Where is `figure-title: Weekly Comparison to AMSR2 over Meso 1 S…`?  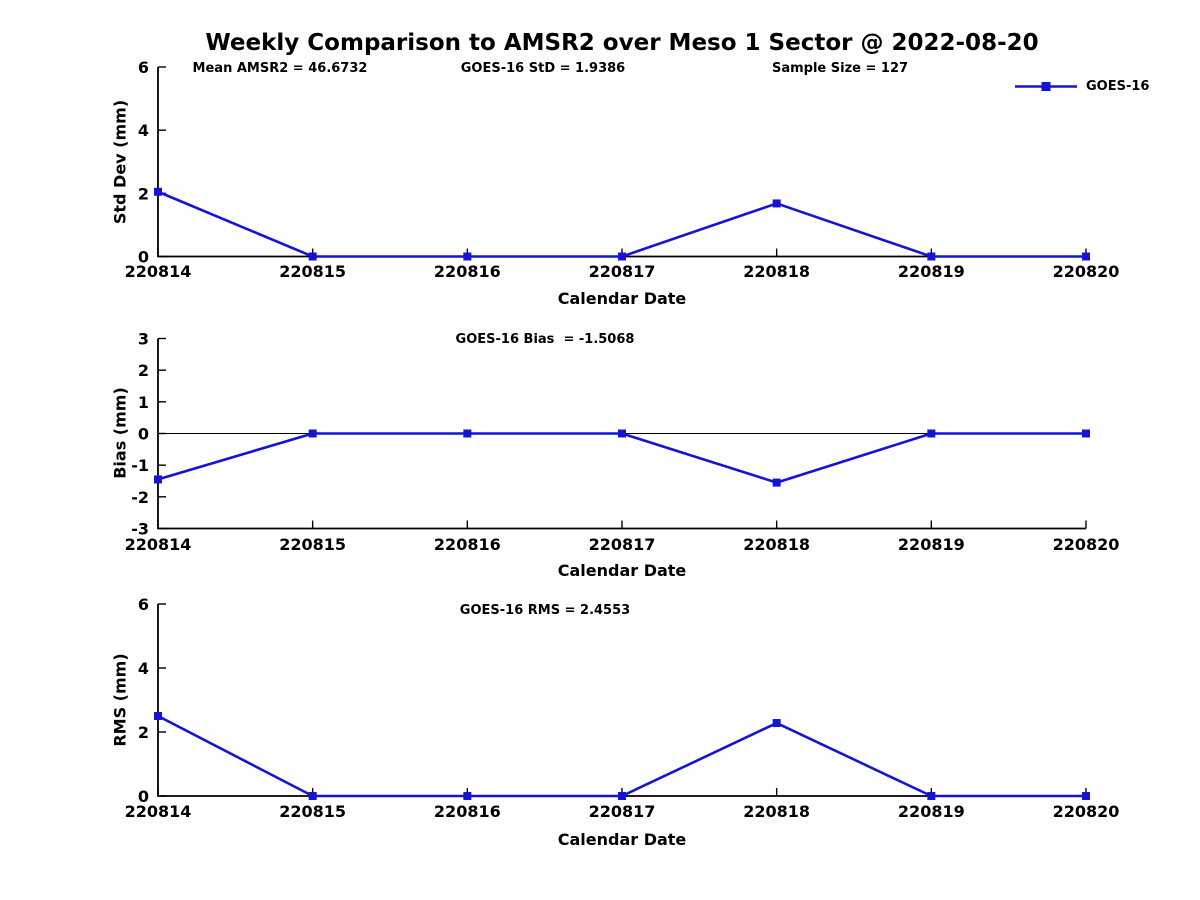 figure-title: Weekly Comparison to AMSR2 over Meso 1 S… is located at coordinates (622, 43).